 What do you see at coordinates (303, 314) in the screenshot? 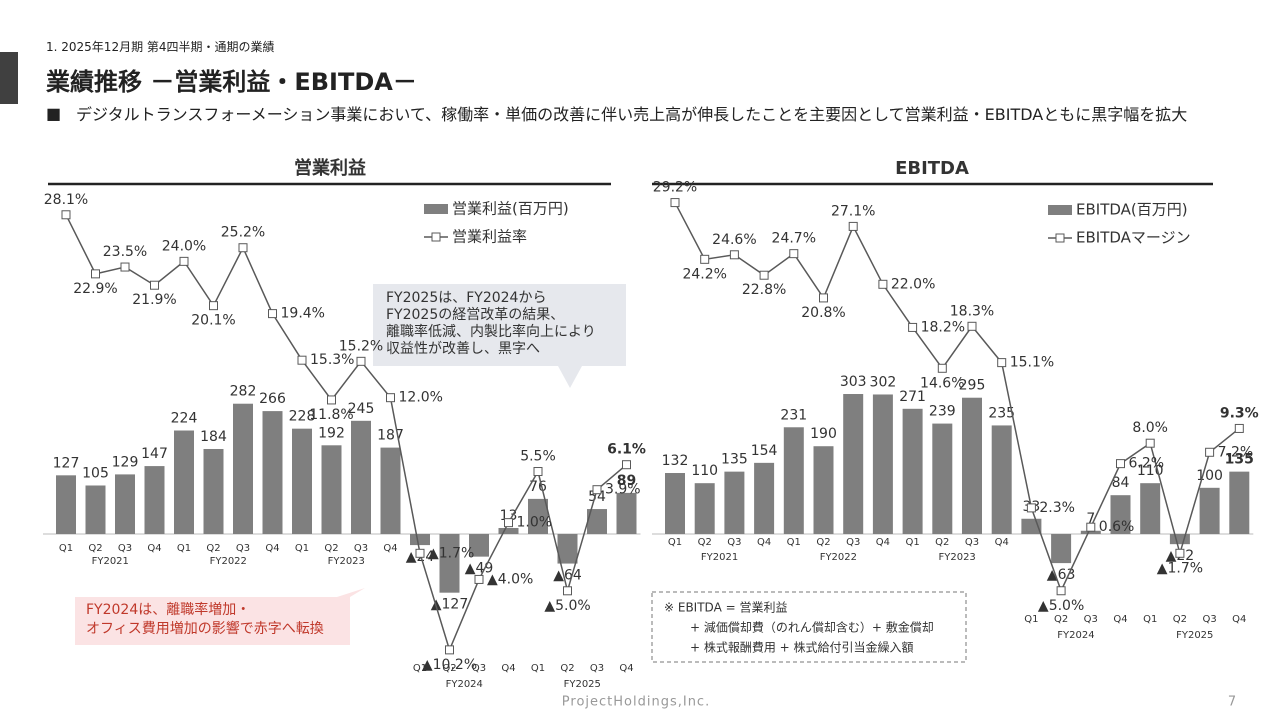
I see `line-label: 19.4%` at bounding box center [303, 314].